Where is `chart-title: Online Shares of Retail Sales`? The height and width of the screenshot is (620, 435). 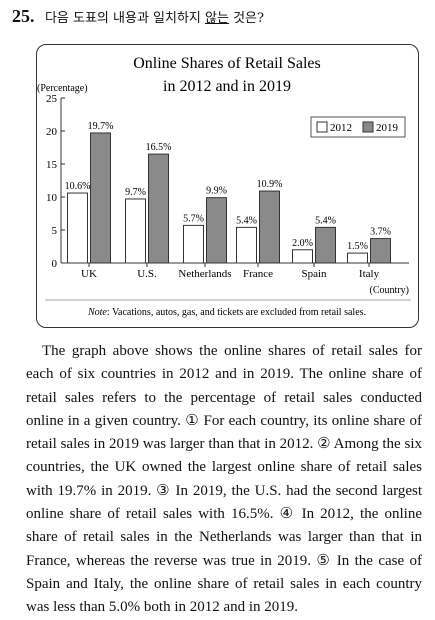
chart-title: Online Shares of Retail Sales is located at coordinates (227, 63).